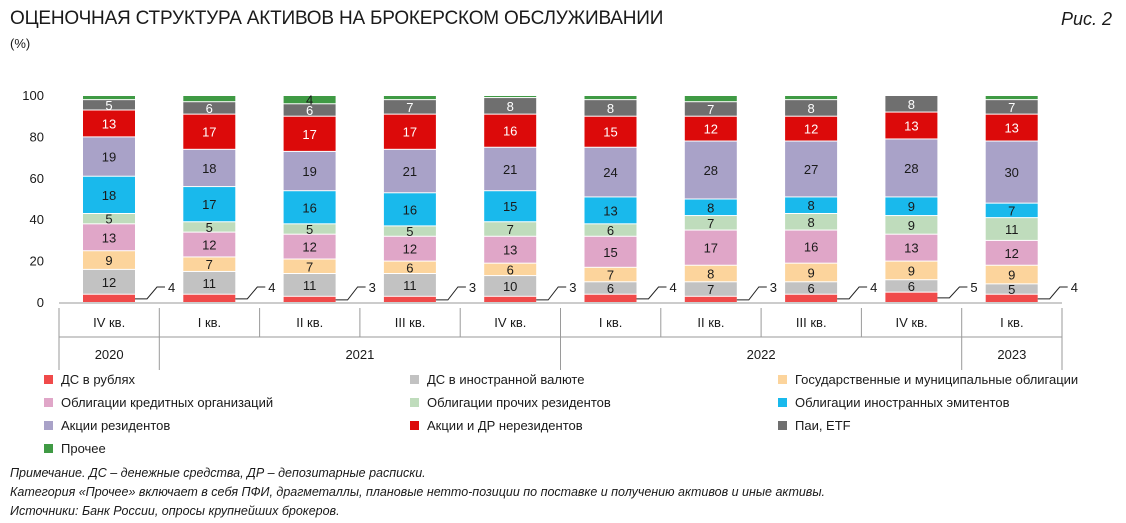 This screenshot has height=523, width=1126. I want to click on legend-label: Прочее, so click(83, 448).